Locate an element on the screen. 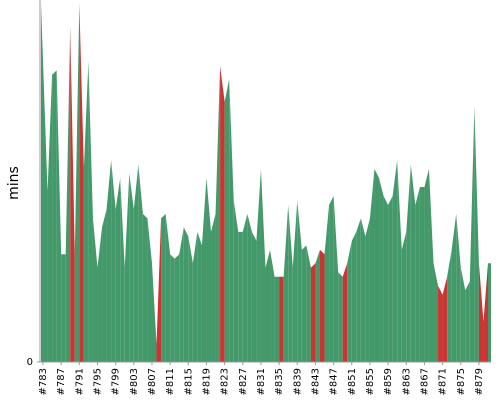 The height and width of the screenshot is (404, 500). x-tick-label: #863 is located at coordinates (406, 381).